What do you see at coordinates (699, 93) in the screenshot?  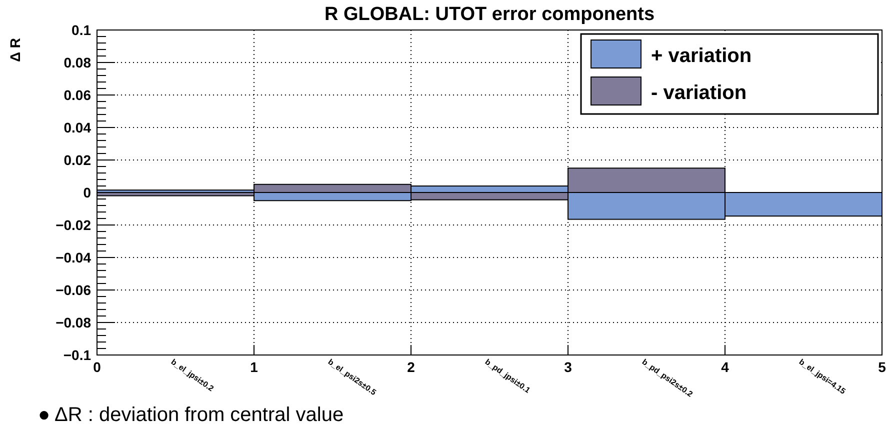 I see `legend-label: - variation` at bounding box center [699, 93].